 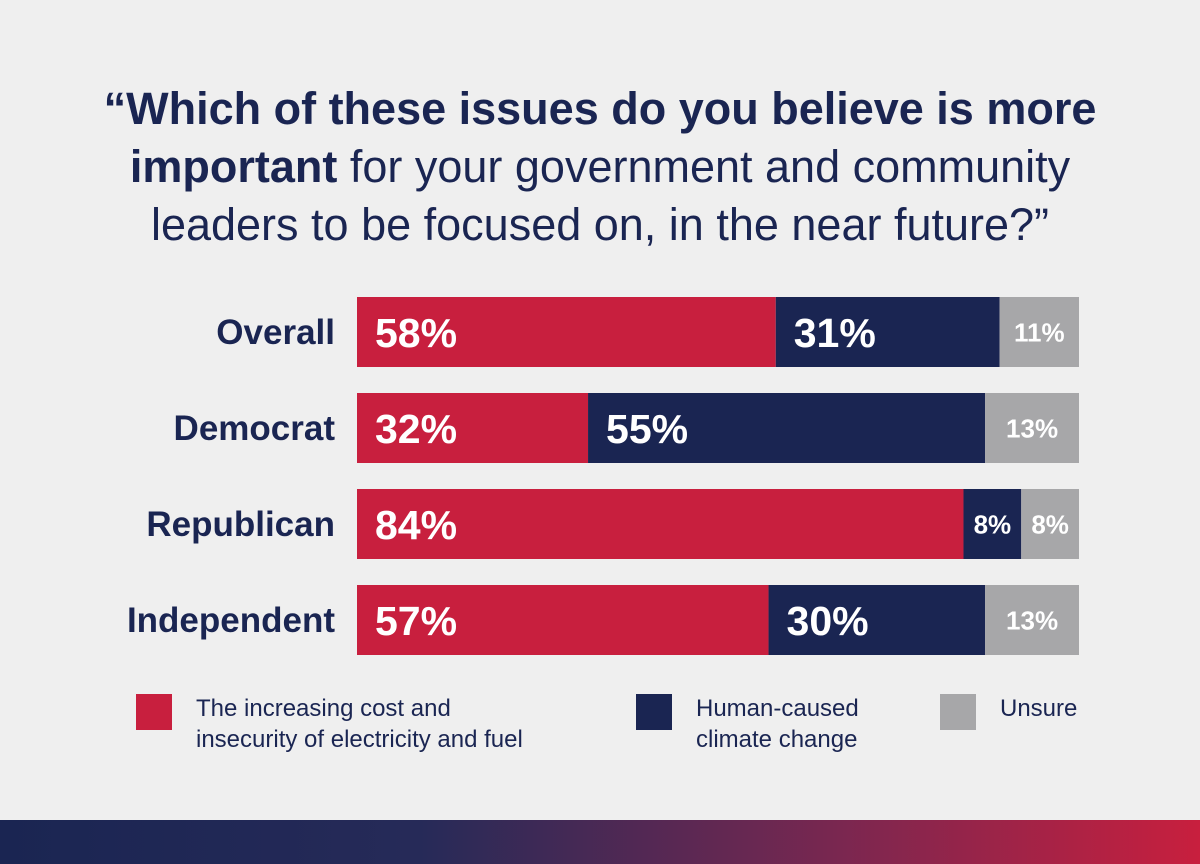 I want to click on legend-swatch-cost, so click(x=154, y=712).